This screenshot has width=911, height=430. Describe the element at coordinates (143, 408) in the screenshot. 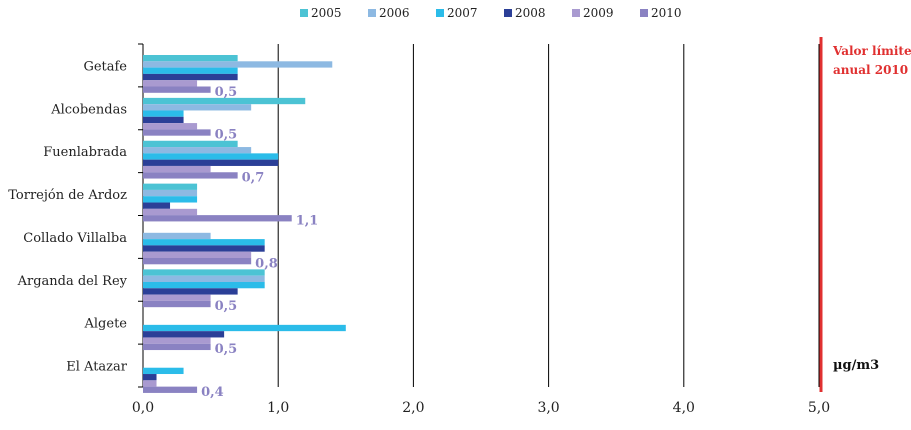

I see `x-tick-label: 0,0` at that location.